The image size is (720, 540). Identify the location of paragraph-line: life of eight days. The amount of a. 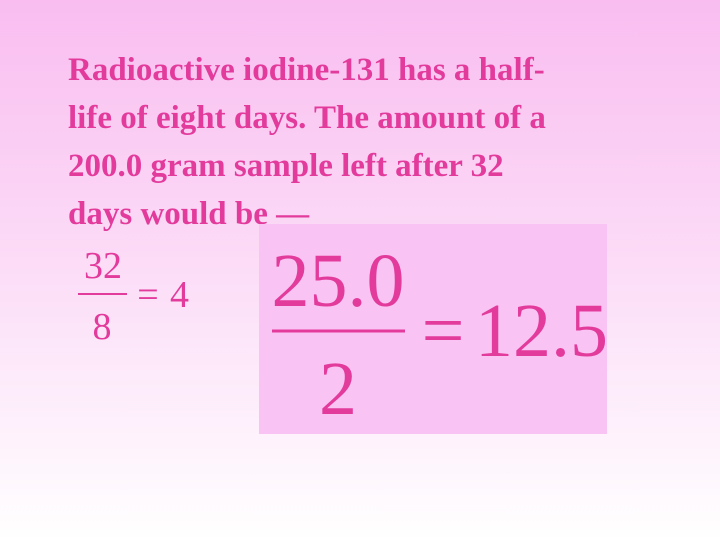
(307, 118).